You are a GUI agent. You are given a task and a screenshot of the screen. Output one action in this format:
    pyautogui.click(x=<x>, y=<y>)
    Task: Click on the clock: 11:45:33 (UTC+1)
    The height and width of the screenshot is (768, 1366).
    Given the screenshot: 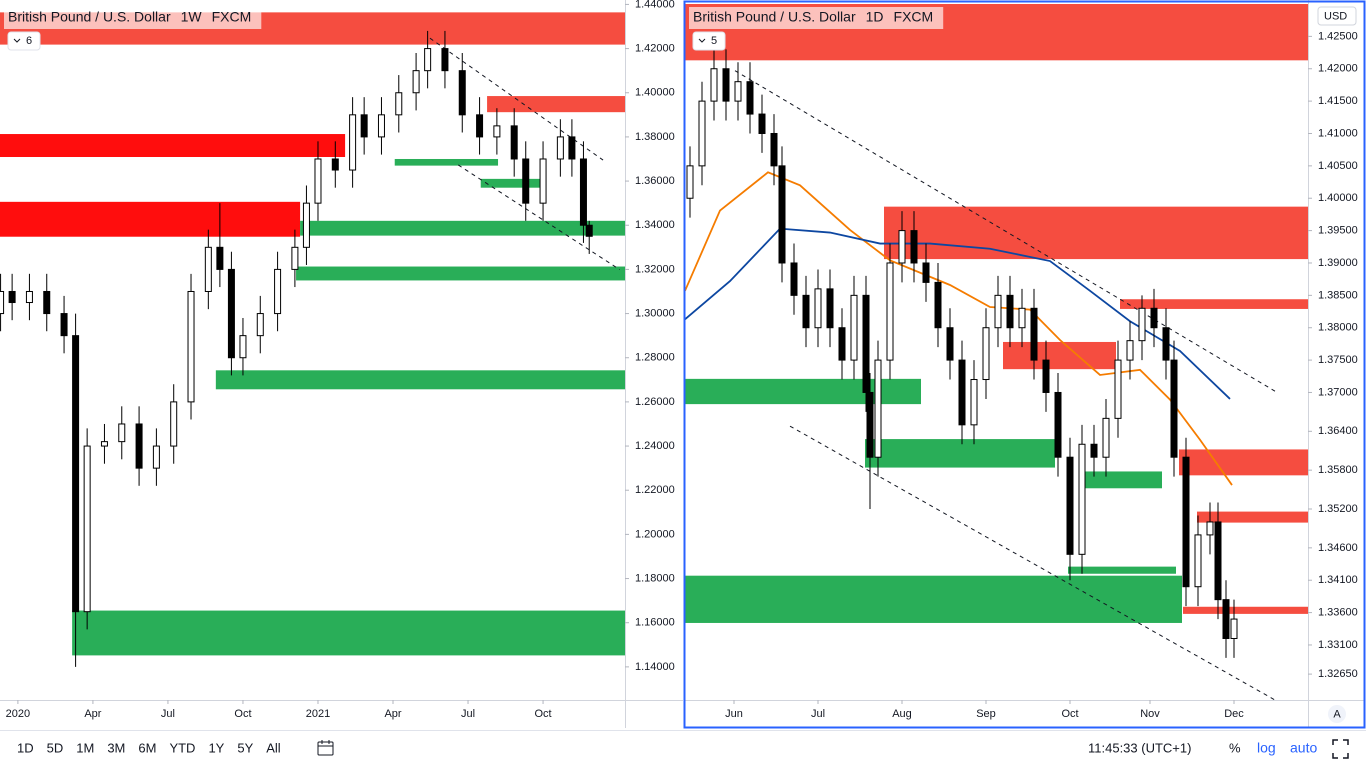 What is the action you would take?
    pyautogui.click(x=1139, y=747)
    